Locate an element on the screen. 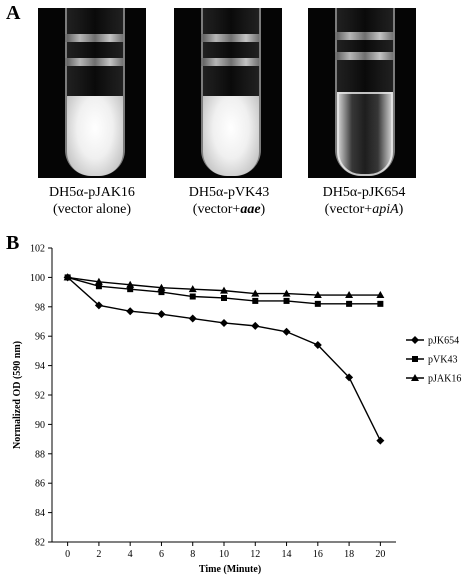 The image size is (474, 576). x-tick-label: 18 is located at coordinates (349, 554).